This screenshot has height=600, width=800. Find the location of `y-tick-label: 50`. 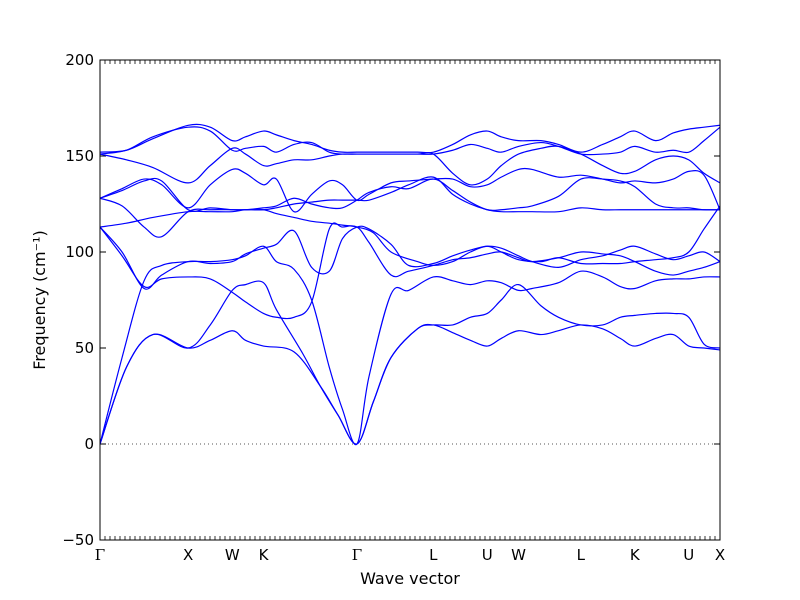

y-tick-label: 50 is located at coordinates (84, 348).